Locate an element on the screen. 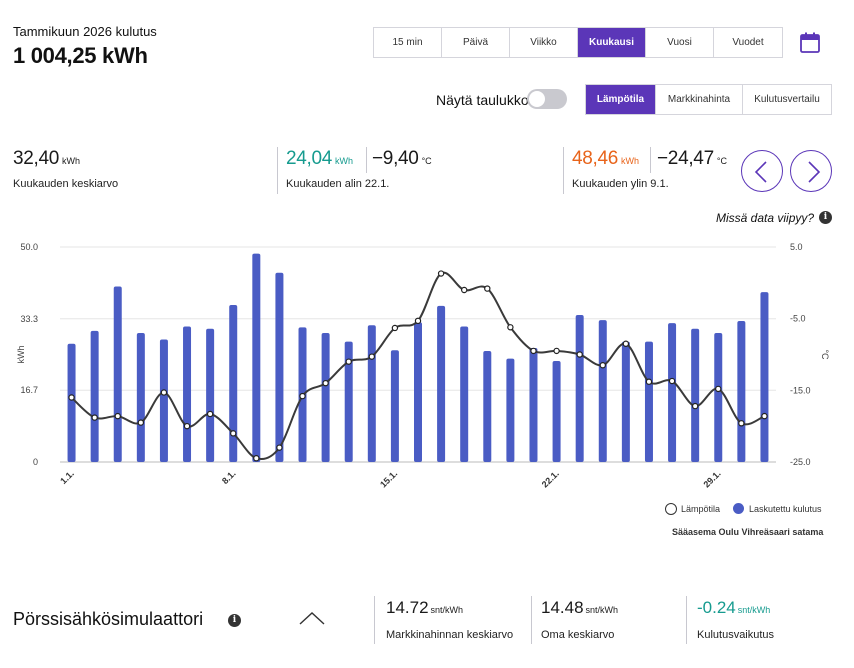 This screenshot has height=668, width=854. tab-15min: 15 min is located at coordinates (408, 42).